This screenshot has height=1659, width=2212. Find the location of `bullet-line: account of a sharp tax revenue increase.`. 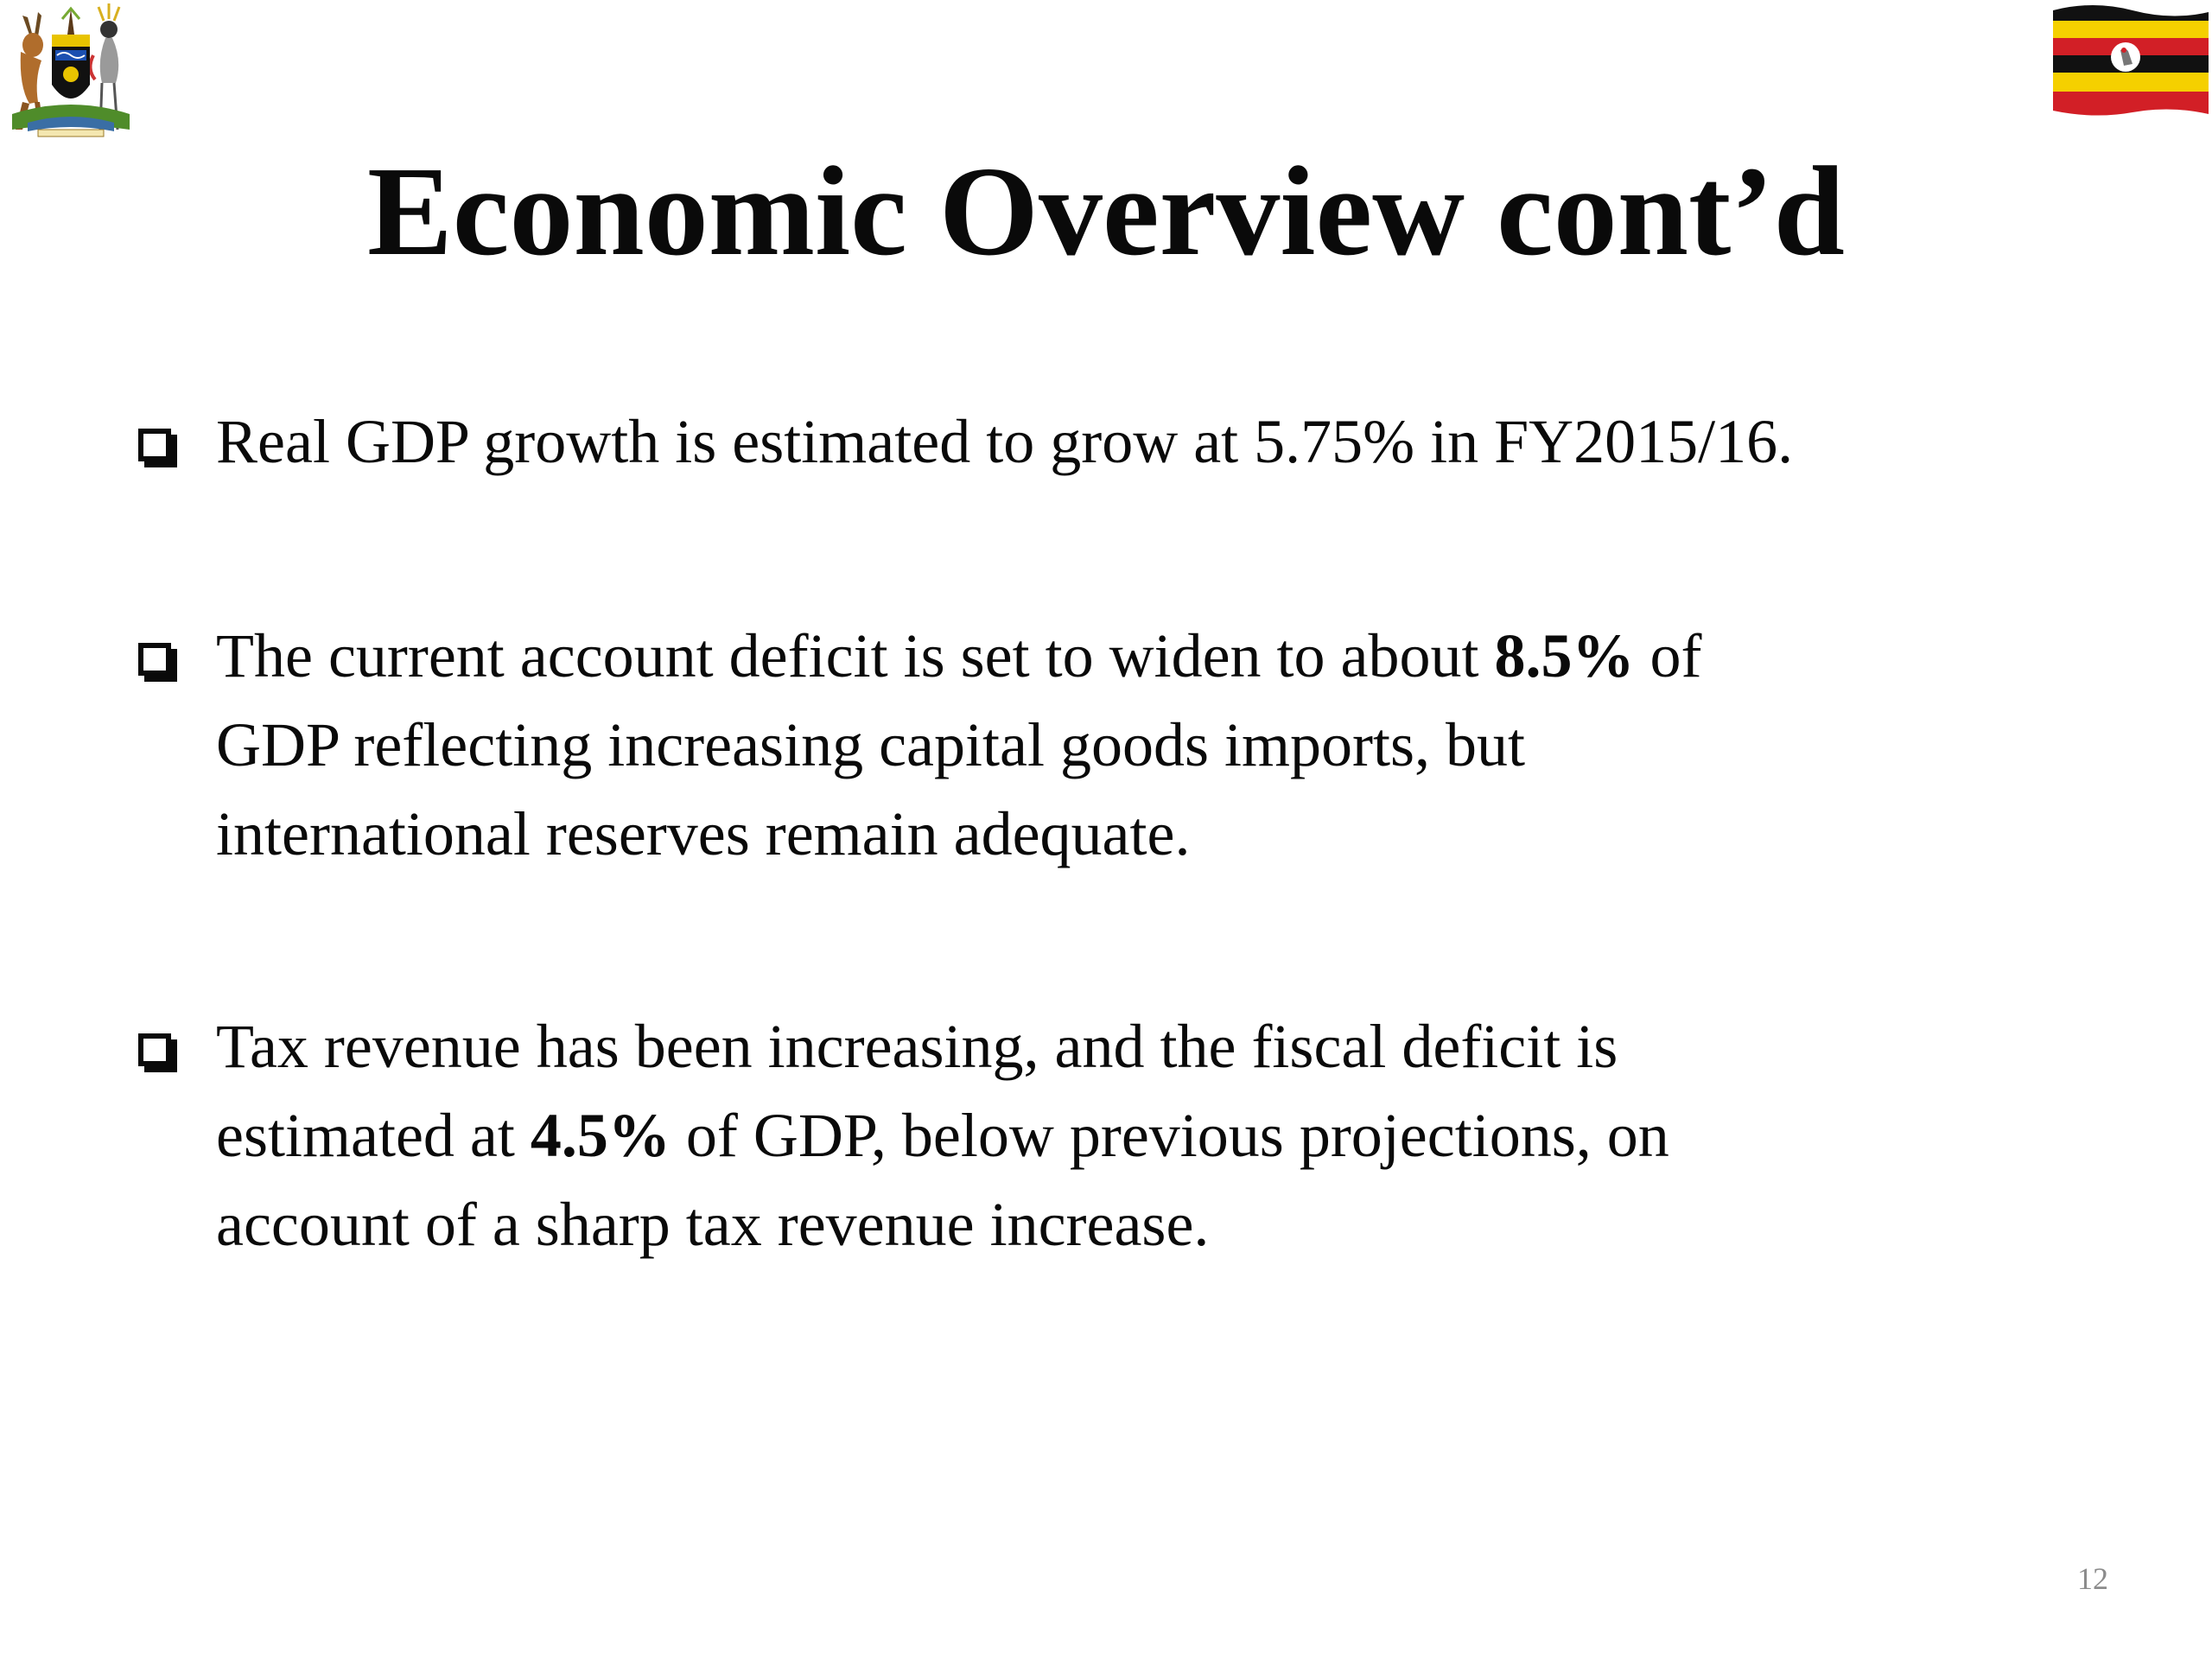

bullet-line: account of a sharp tax revenue increase. is located at coordinates (1136, 1224).